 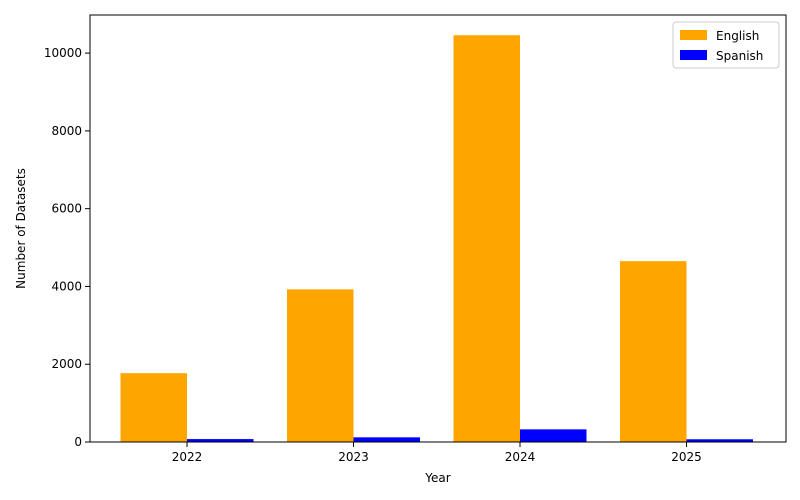 I want to click on y-axis-ticks: 0 2000 4000 6000 8000 10000, so click(x=67, y=247).